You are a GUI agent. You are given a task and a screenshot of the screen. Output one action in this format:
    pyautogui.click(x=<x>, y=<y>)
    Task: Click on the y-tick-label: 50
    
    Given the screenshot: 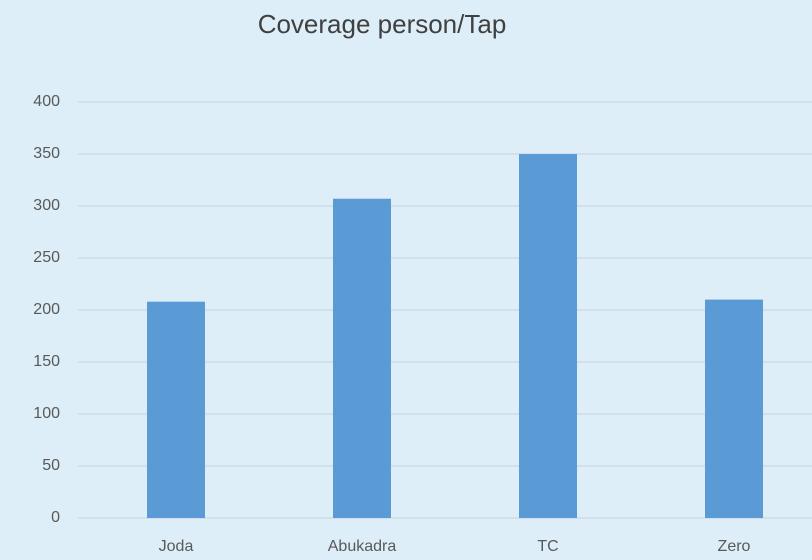 What is the action you would take?
    pyautogui.click(x=51, y=465)
    